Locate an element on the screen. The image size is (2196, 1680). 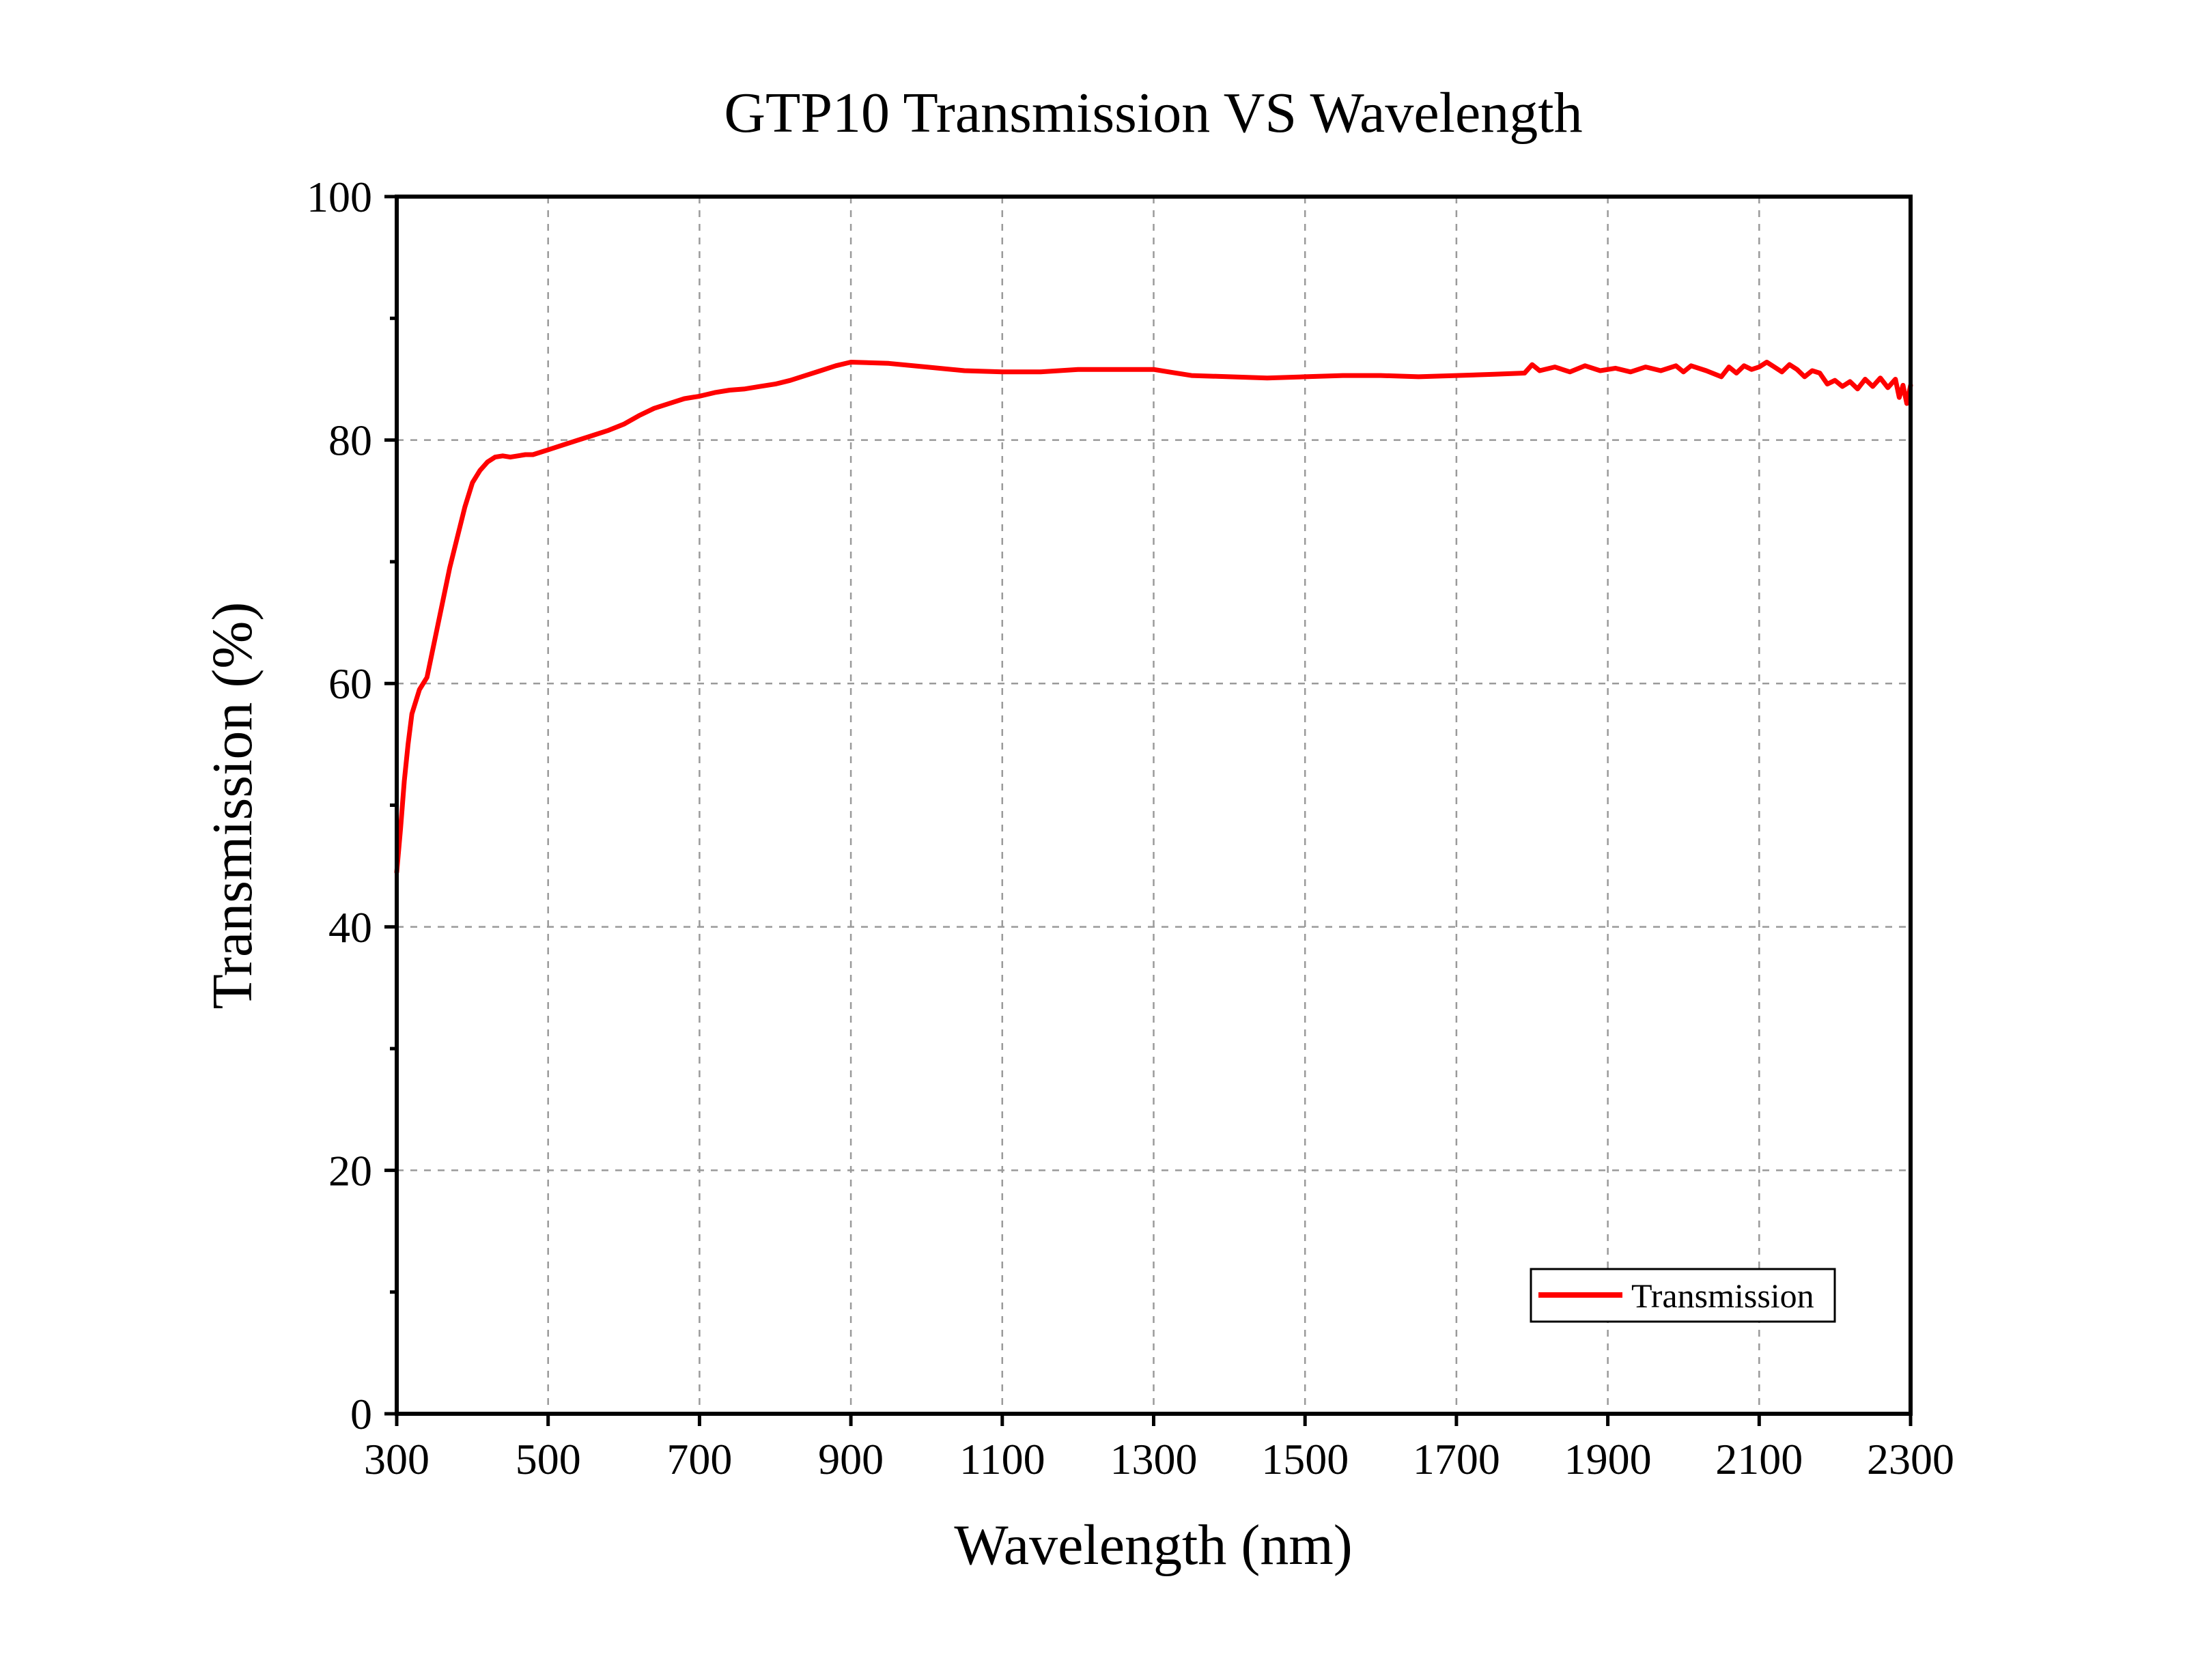
legend: Transmission is located at coordinates (1683, 1295).